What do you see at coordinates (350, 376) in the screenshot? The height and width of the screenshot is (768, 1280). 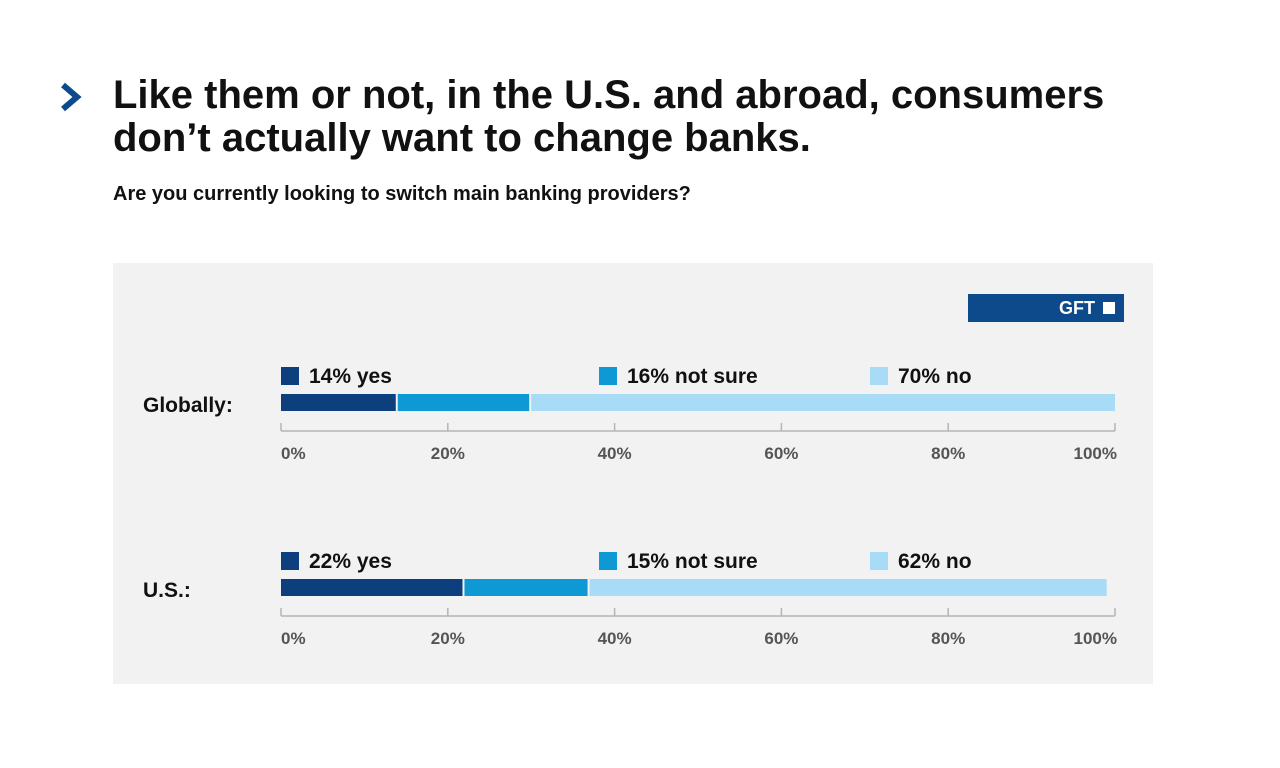 I see `legend-label: 14% yes` at bounding box center [350, 376].